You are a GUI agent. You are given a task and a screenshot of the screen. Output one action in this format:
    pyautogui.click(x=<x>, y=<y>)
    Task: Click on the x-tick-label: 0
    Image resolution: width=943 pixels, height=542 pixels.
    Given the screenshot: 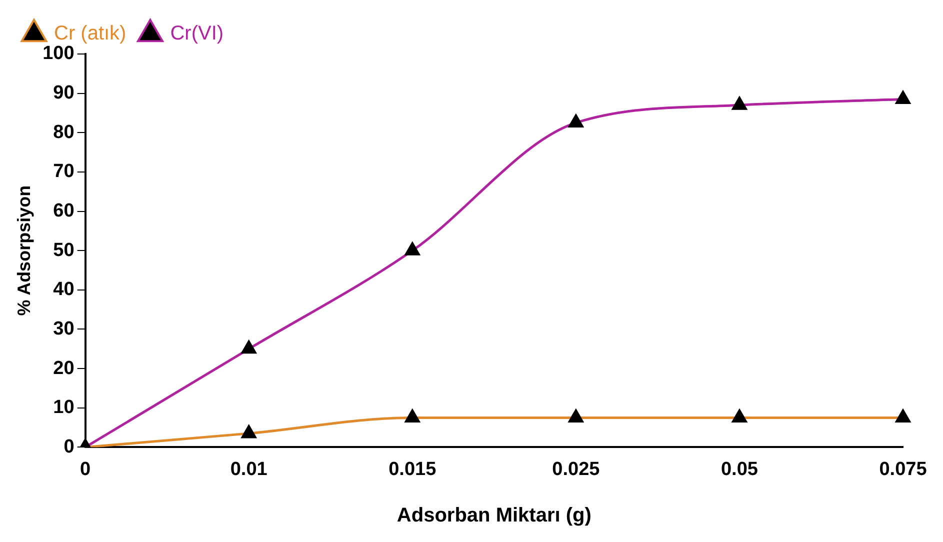 What is the action you would take?
    pyautogui.click(x=85, y=469)
    